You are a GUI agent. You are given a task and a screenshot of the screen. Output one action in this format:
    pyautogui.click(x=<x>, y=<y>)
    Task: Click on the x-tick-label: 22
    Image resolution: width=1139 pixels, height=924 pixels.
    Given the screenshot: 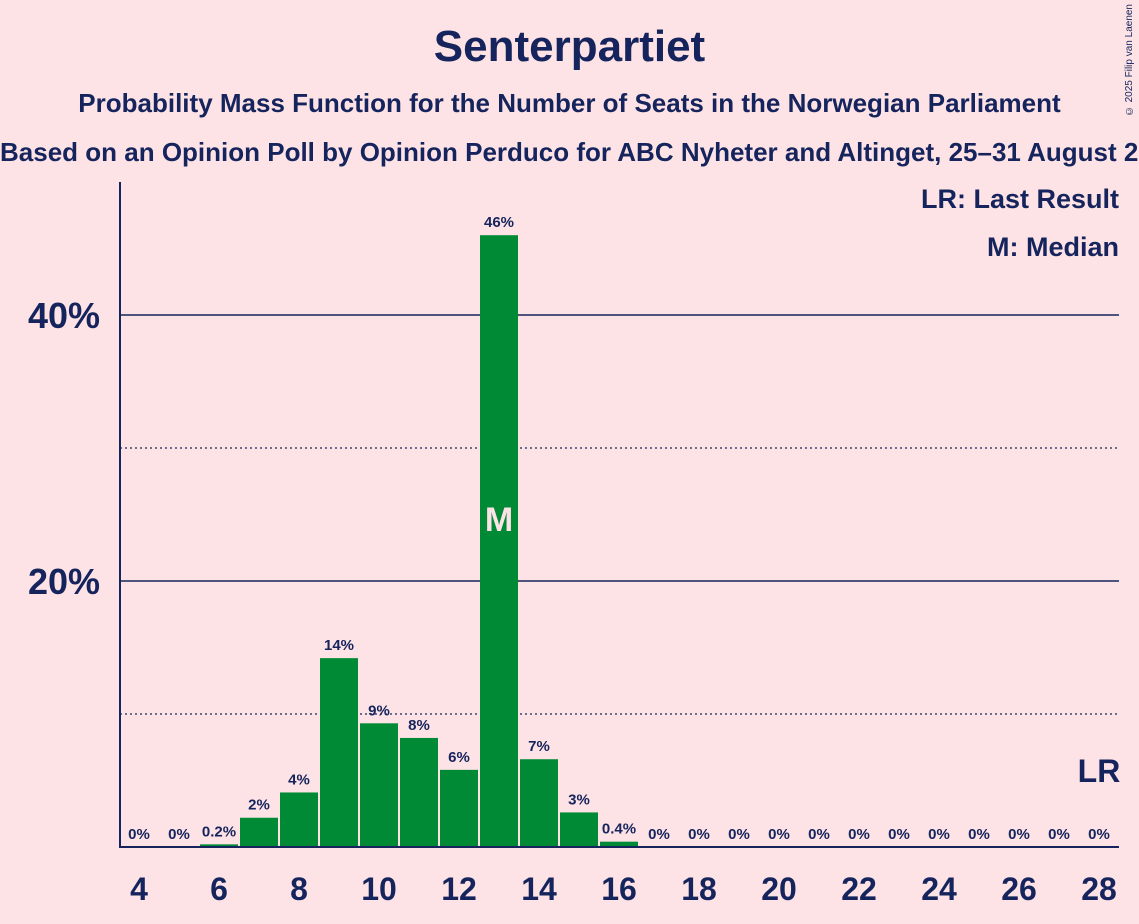 What is the action you would take?
    pyautogui.click(x=859, y=889)
    